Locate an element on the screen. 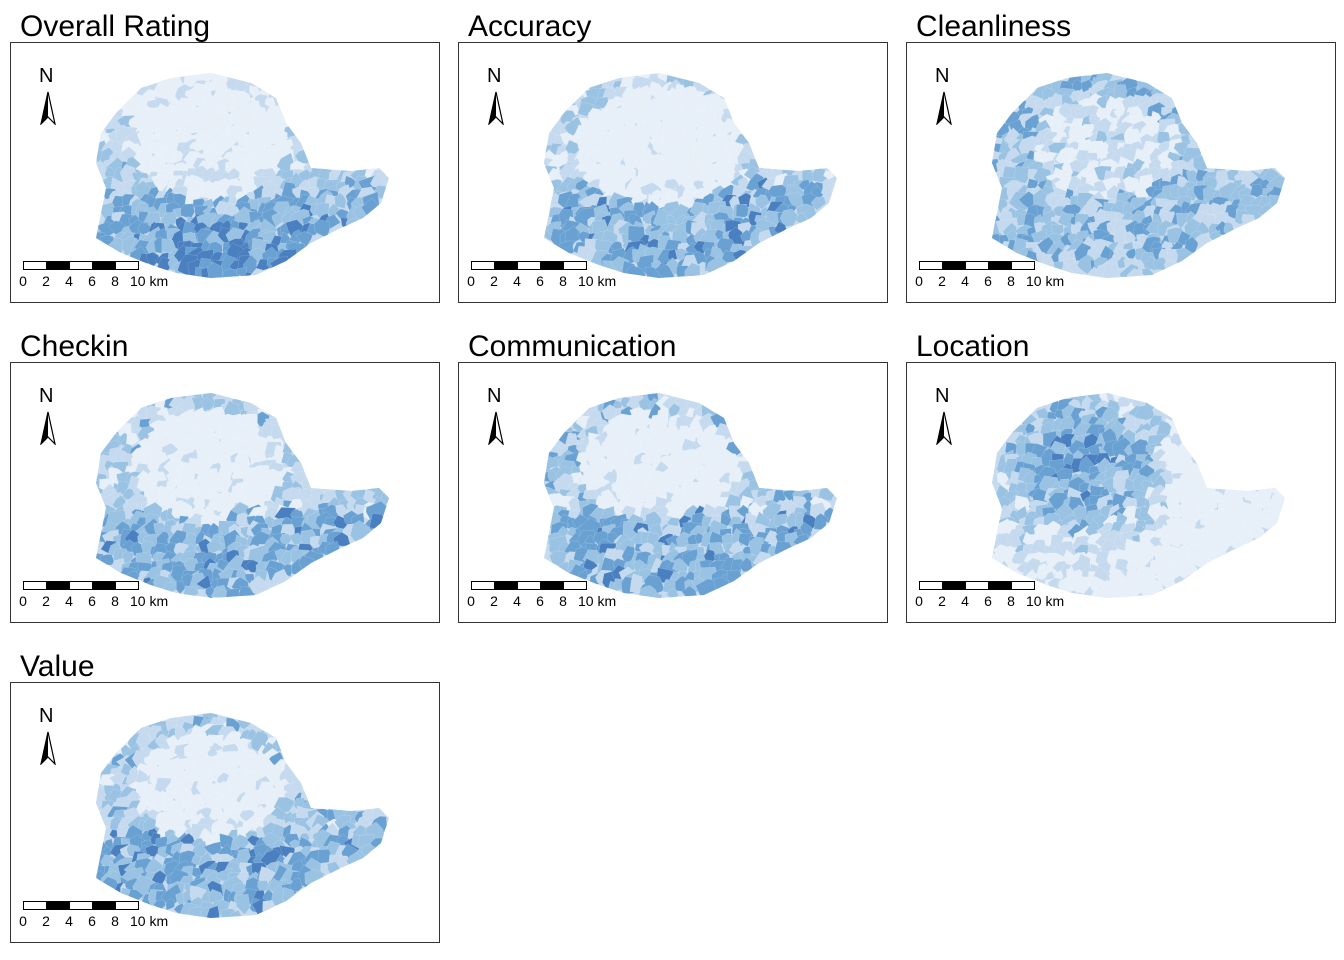 The height and width of the screenshot is (960, 1344). panel-title: Communication is located at coordinates (572, 346).